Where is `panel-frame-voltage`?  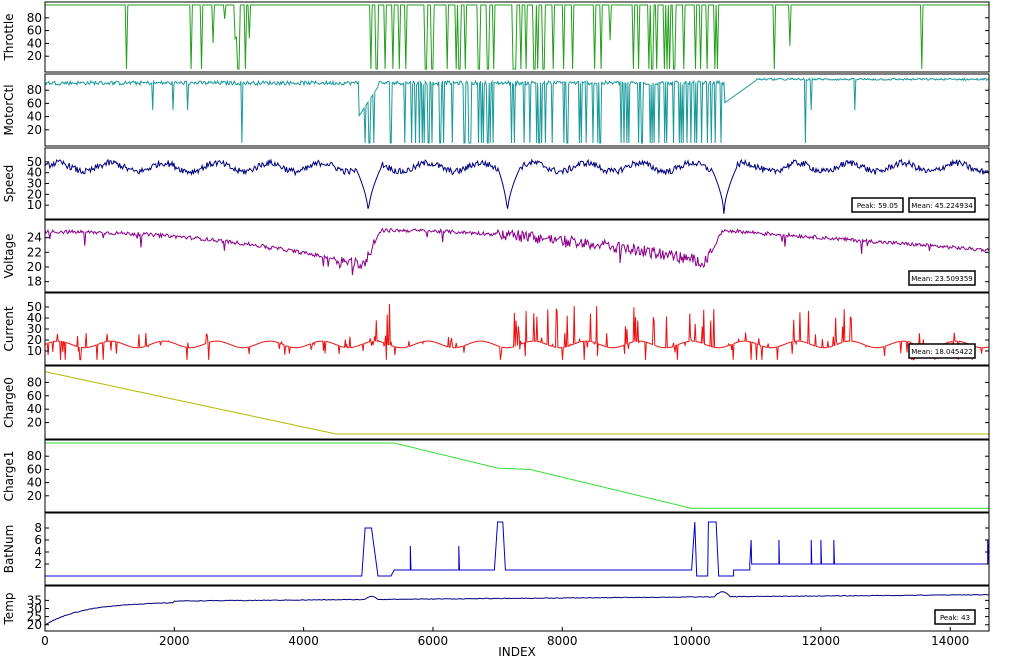 panel-frame-voltage is located at coordinates (517, 256).